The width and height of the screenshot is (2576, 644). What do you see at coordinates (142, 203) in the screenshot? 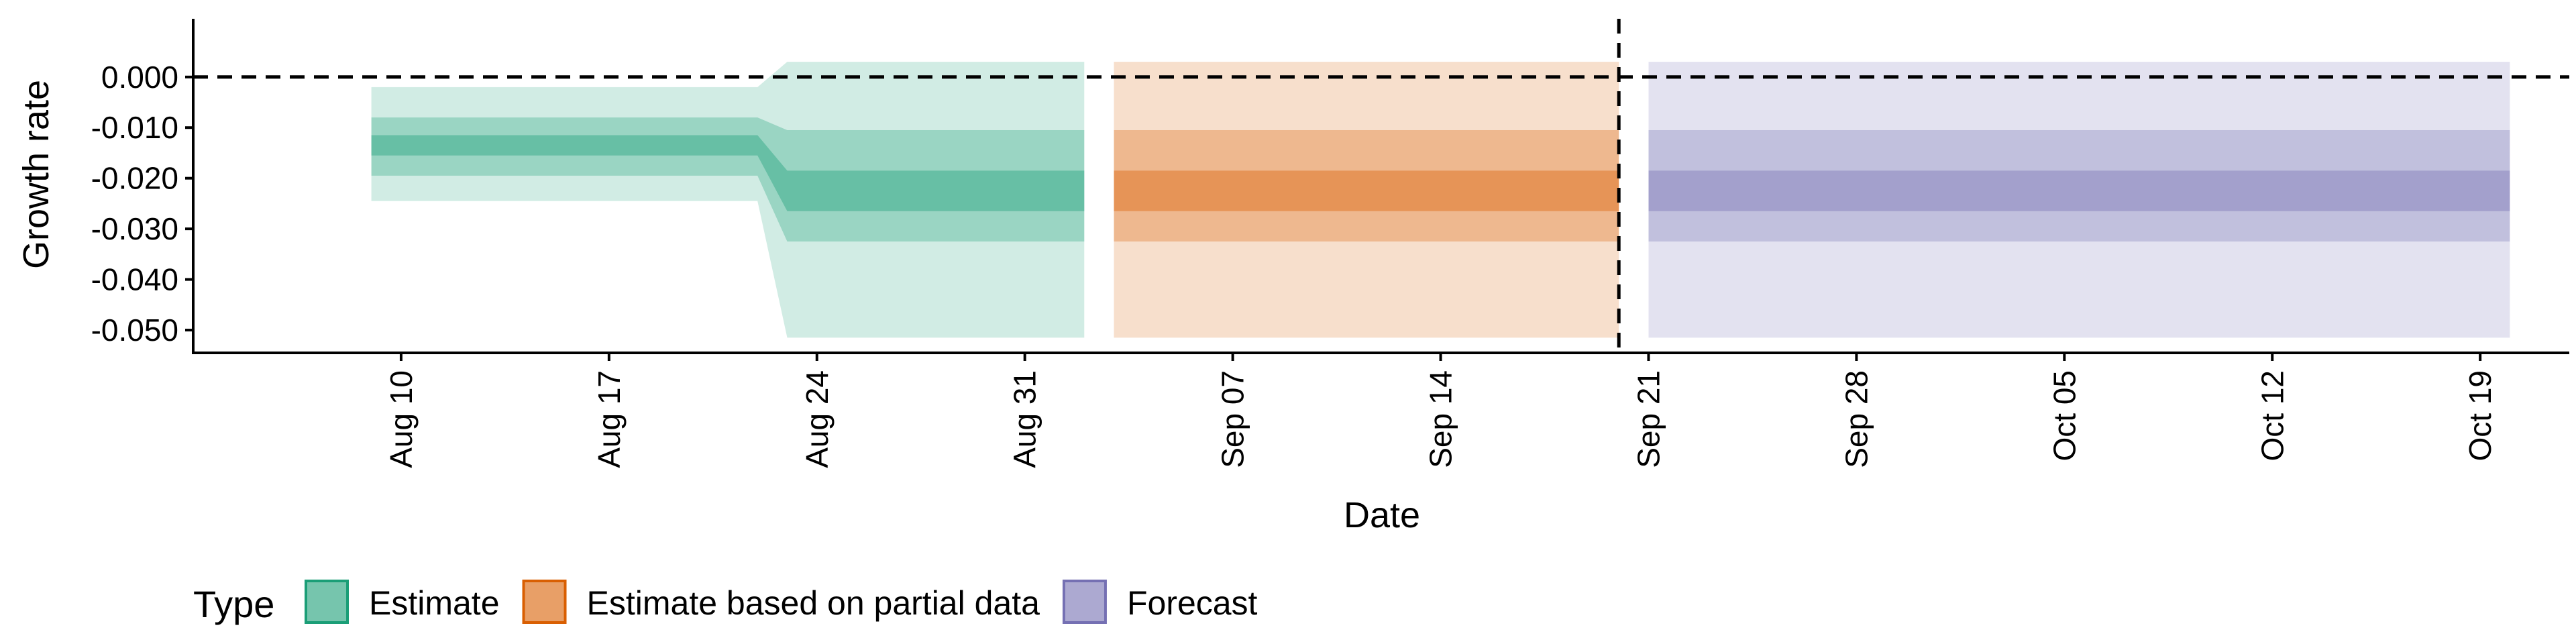
I see `y-axis-ticks: 0.000 -0.010 -0.020 -0.030 -0.040 -0.050` at bounding box center [142, 203].